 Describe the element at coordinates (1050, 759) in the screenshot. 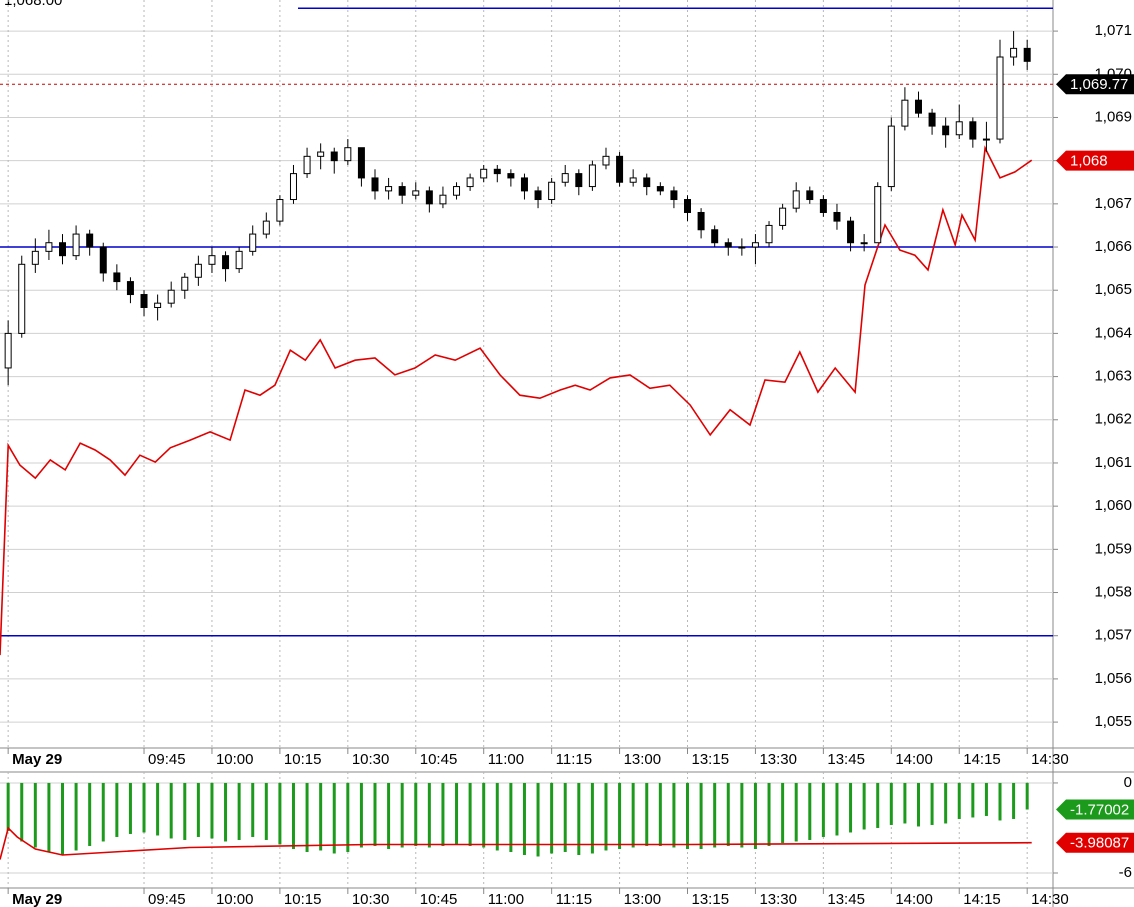

I see `x-tick-label: 14:30` at that location.